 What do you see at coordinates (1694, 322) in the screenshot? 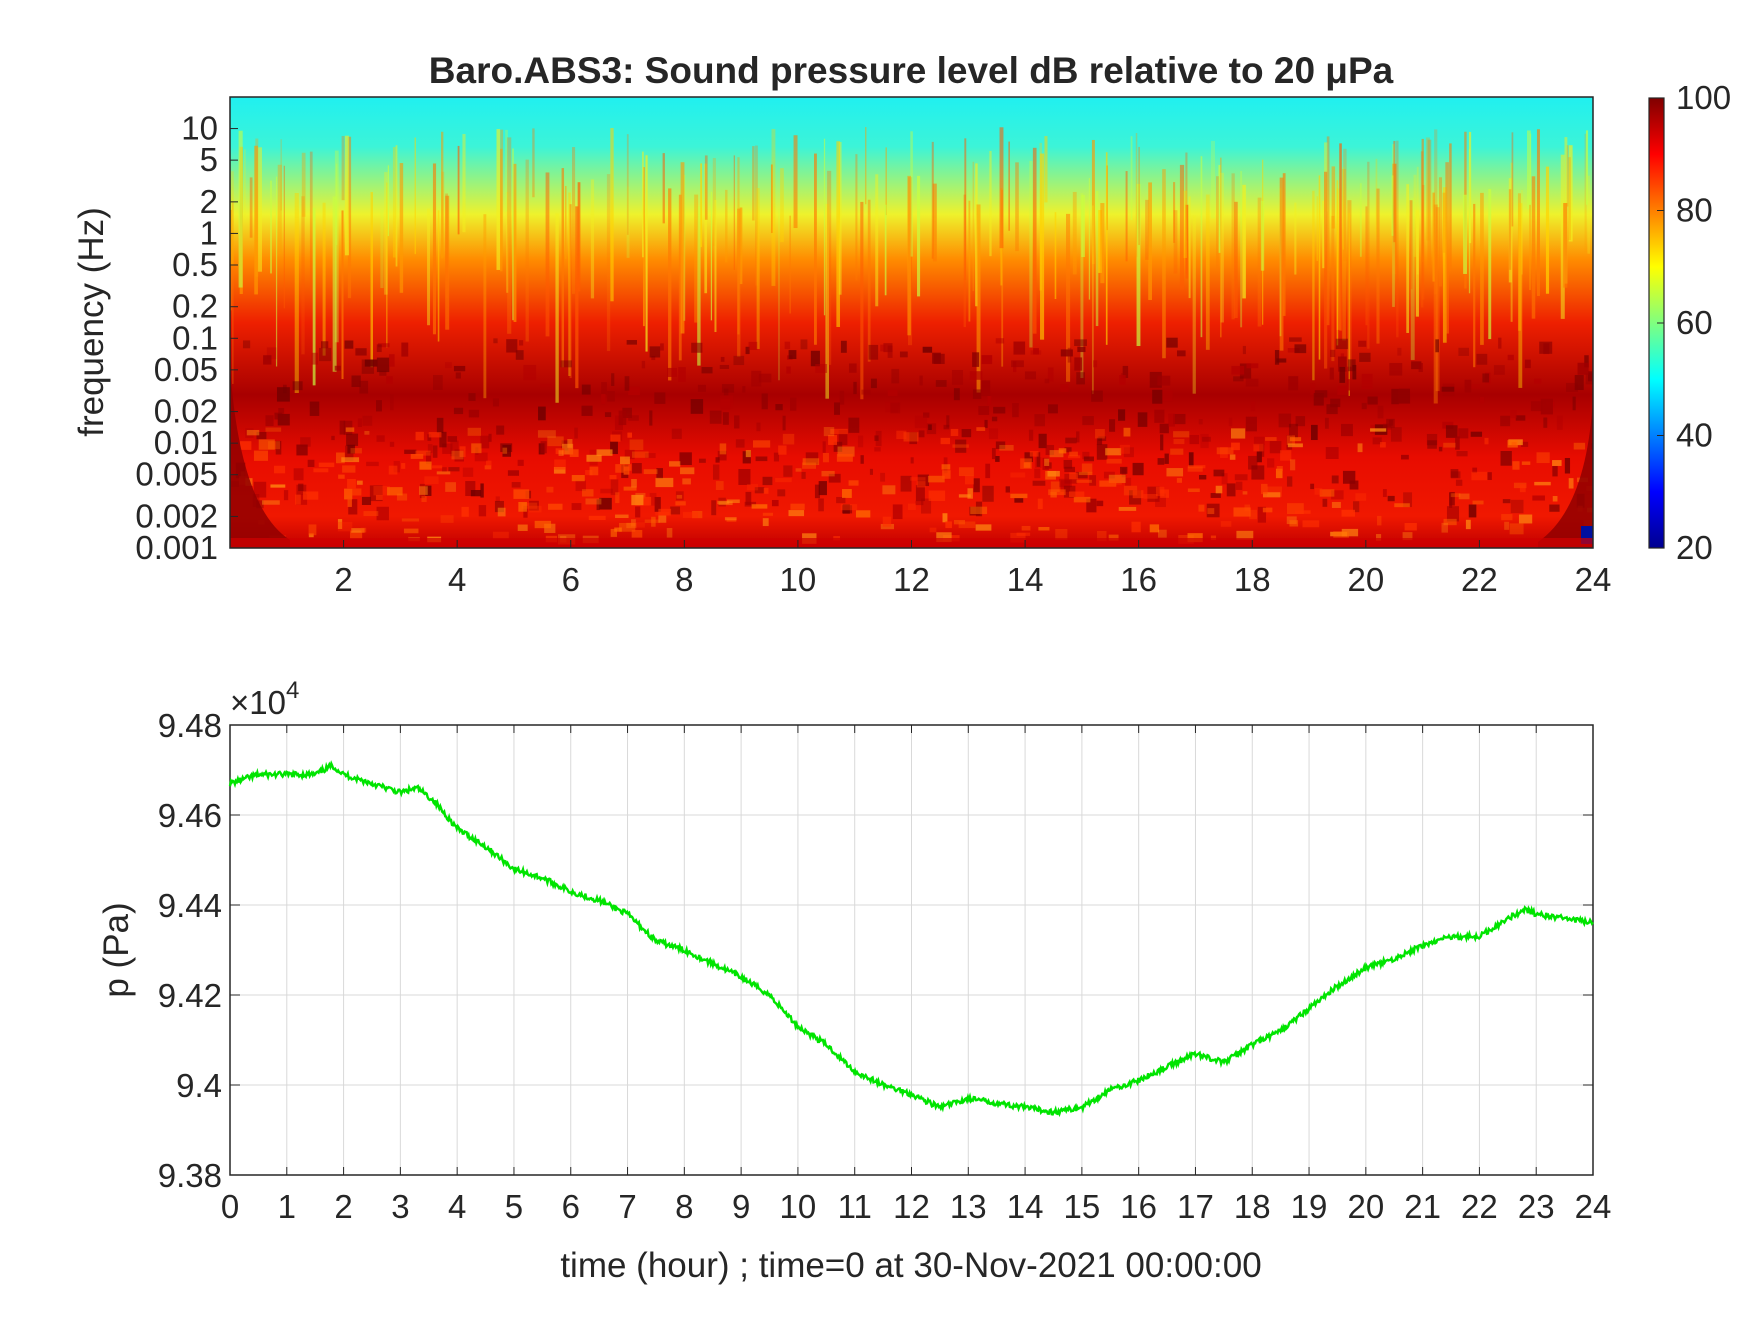
I see `colorbar-ticks: 100 80 60 40 20` at bounding box center [1694, 322].